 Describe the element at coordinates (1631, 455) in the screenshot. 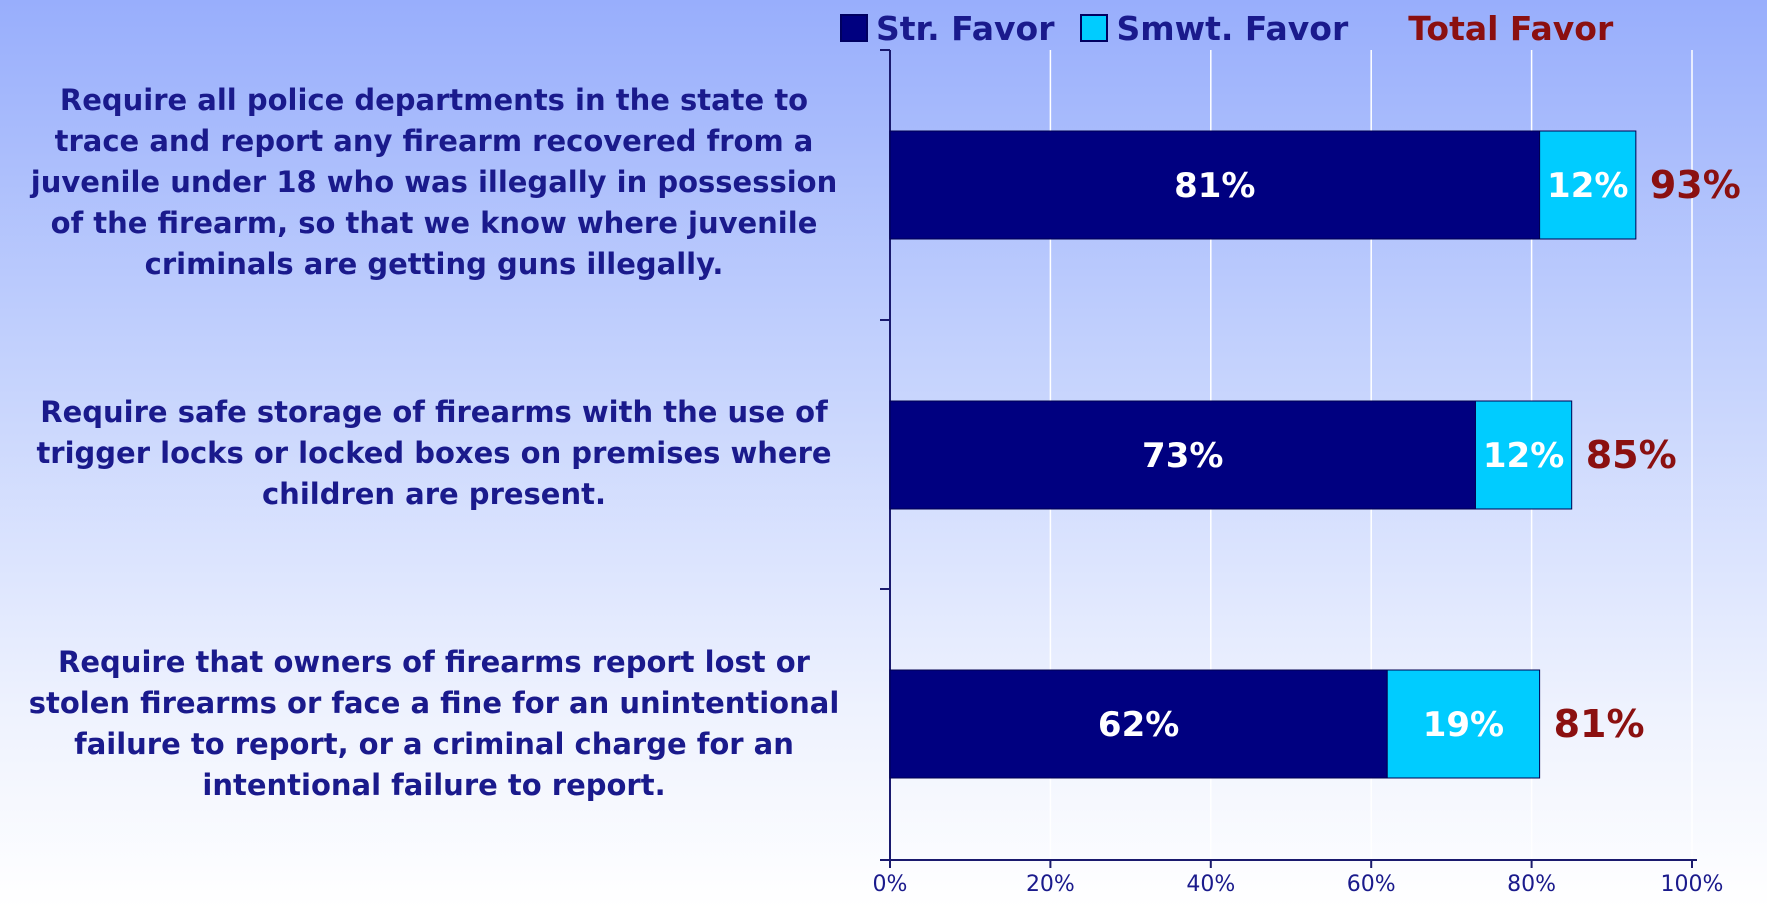

I see `total-label-2: 85%` at that location.